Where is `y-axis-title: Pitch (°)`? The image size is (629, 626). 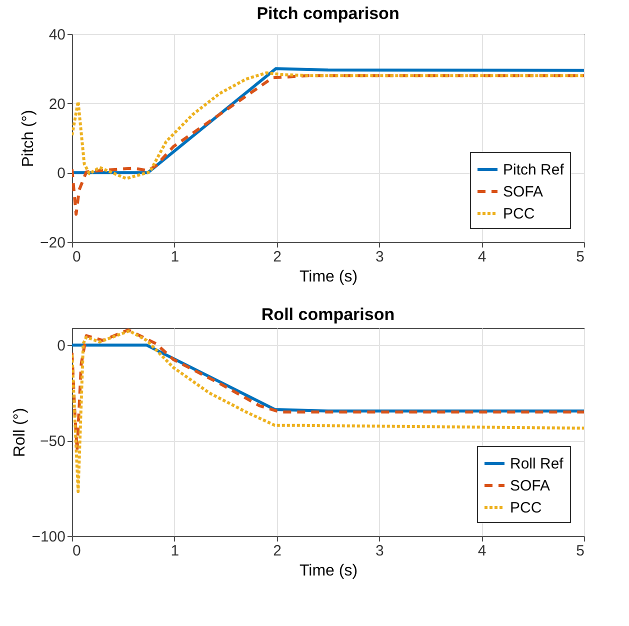 y-axis-title: Pitch (°) is located at coordinates (29, 139).